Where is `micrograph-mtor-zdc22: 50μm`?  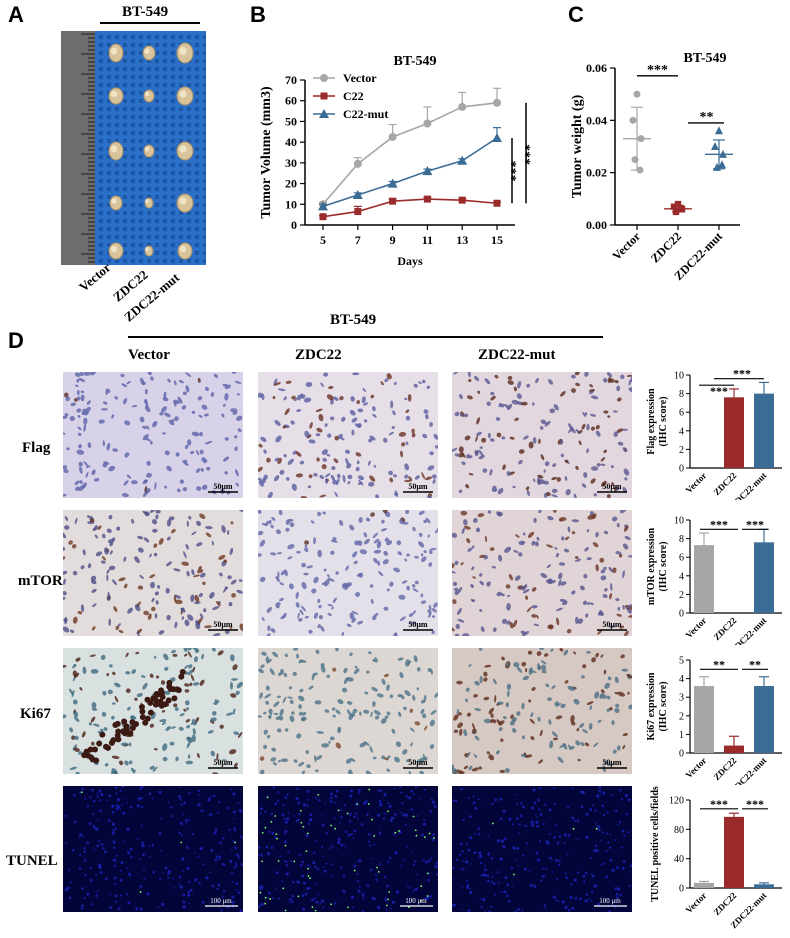 micrograph-mtor-zdc22: 50μm is located at coordinates (348, 573).